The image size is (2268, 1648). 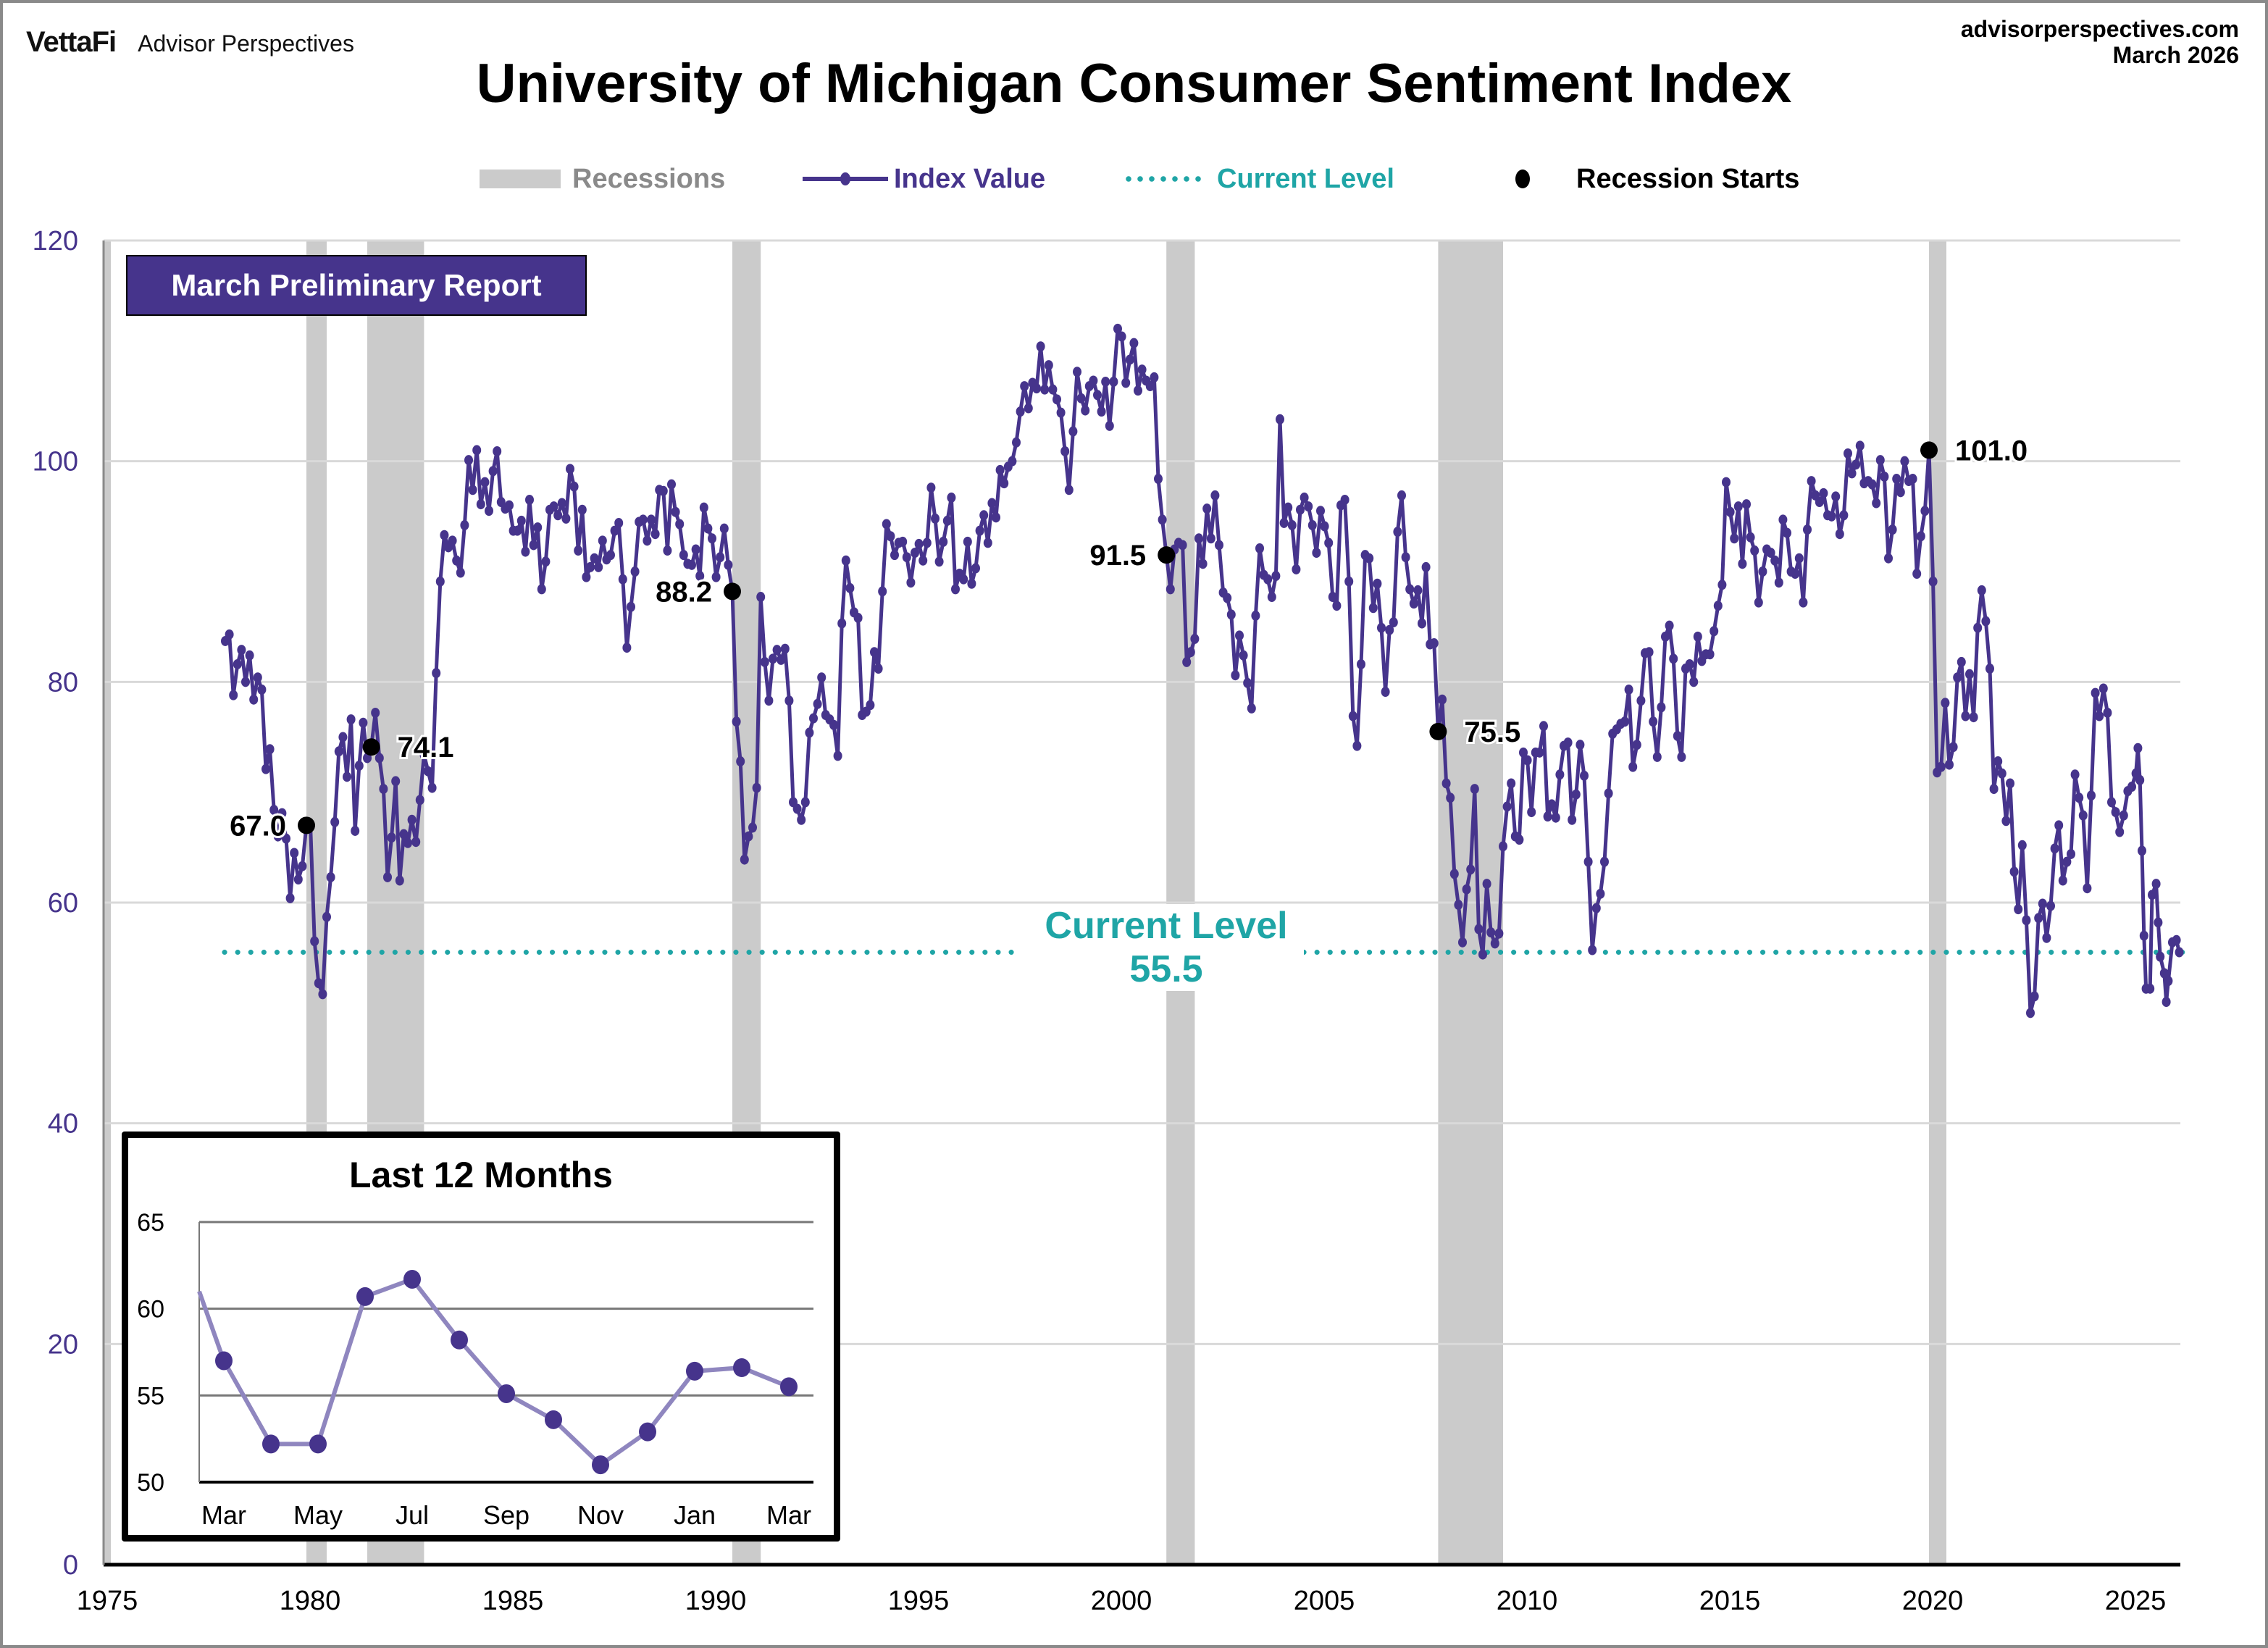 I want to click on legend-label: Recession Starts, so click(x=1688, y=178).